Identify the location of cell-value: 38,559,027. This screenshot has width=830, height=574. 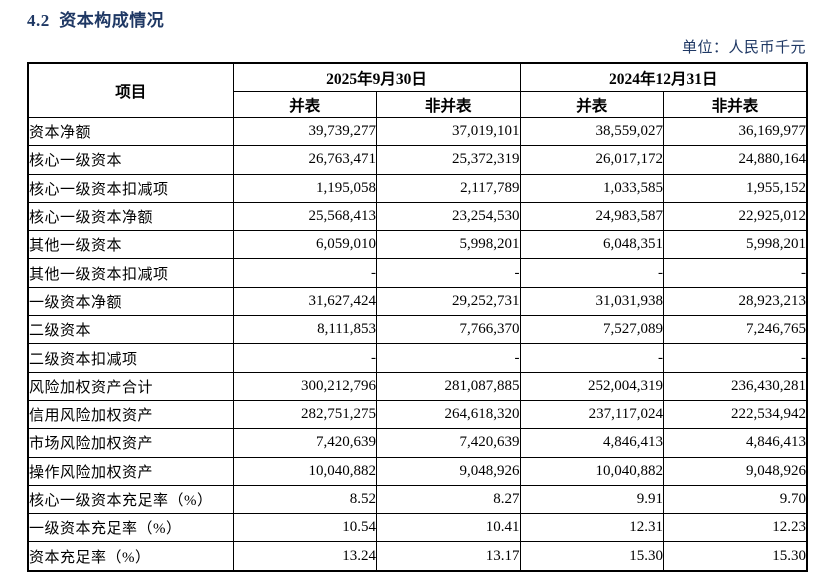
(592, 131).